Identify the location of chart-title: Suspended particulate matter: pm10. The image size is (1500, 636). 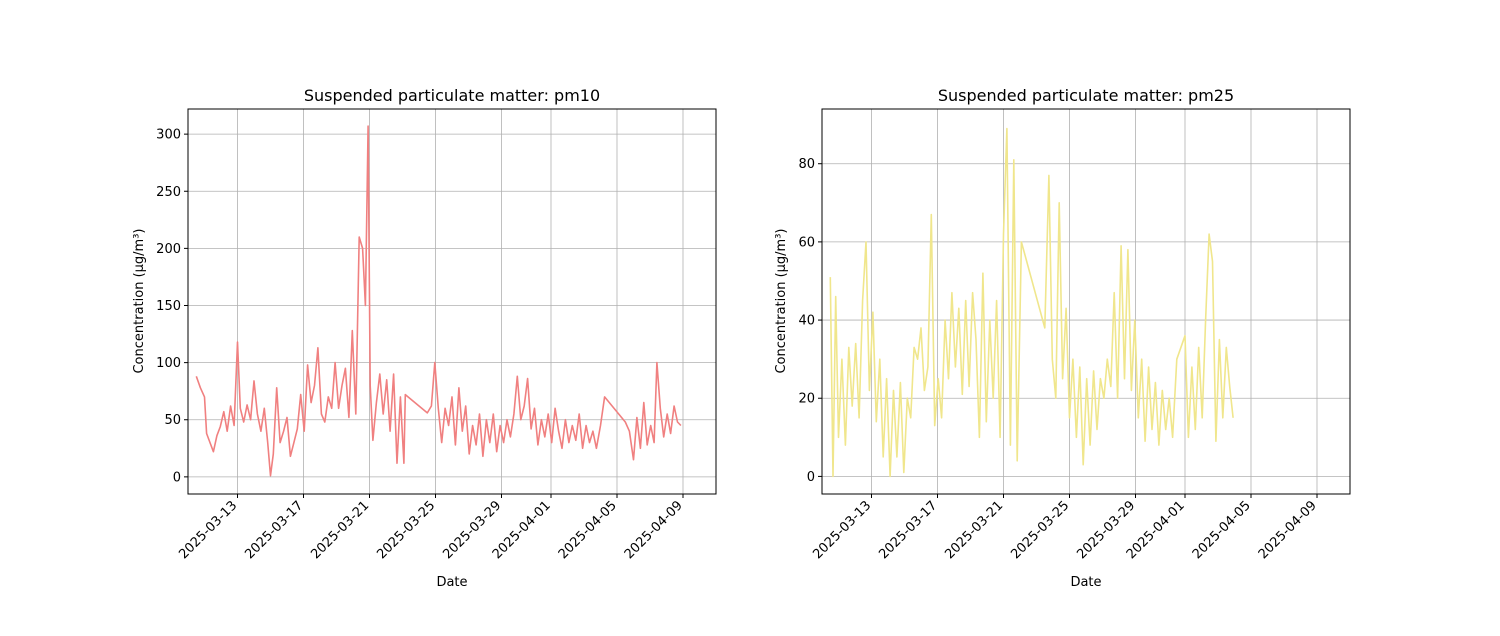
(452, 95).